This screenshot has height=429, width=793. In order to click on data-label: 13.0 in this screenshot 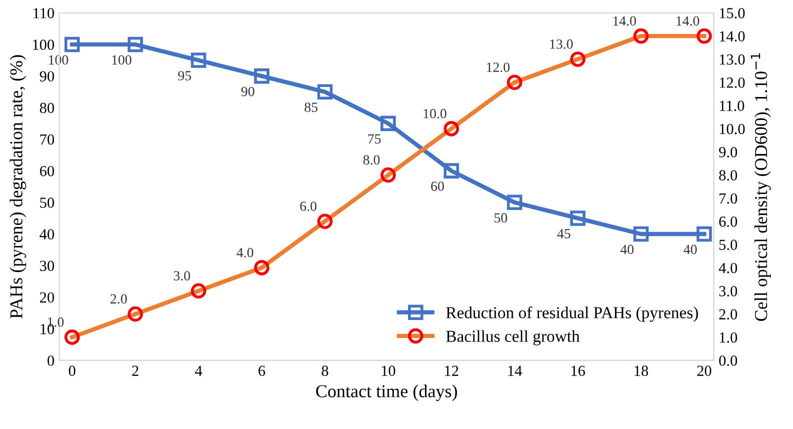, I will do `click(561, 44)`.